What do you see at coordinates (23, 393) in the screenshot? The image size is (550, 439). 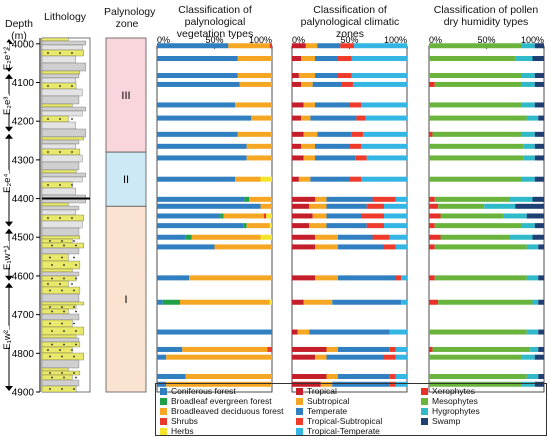 I see `depth-tick-label: 4900` at bounding box center [23, 393].